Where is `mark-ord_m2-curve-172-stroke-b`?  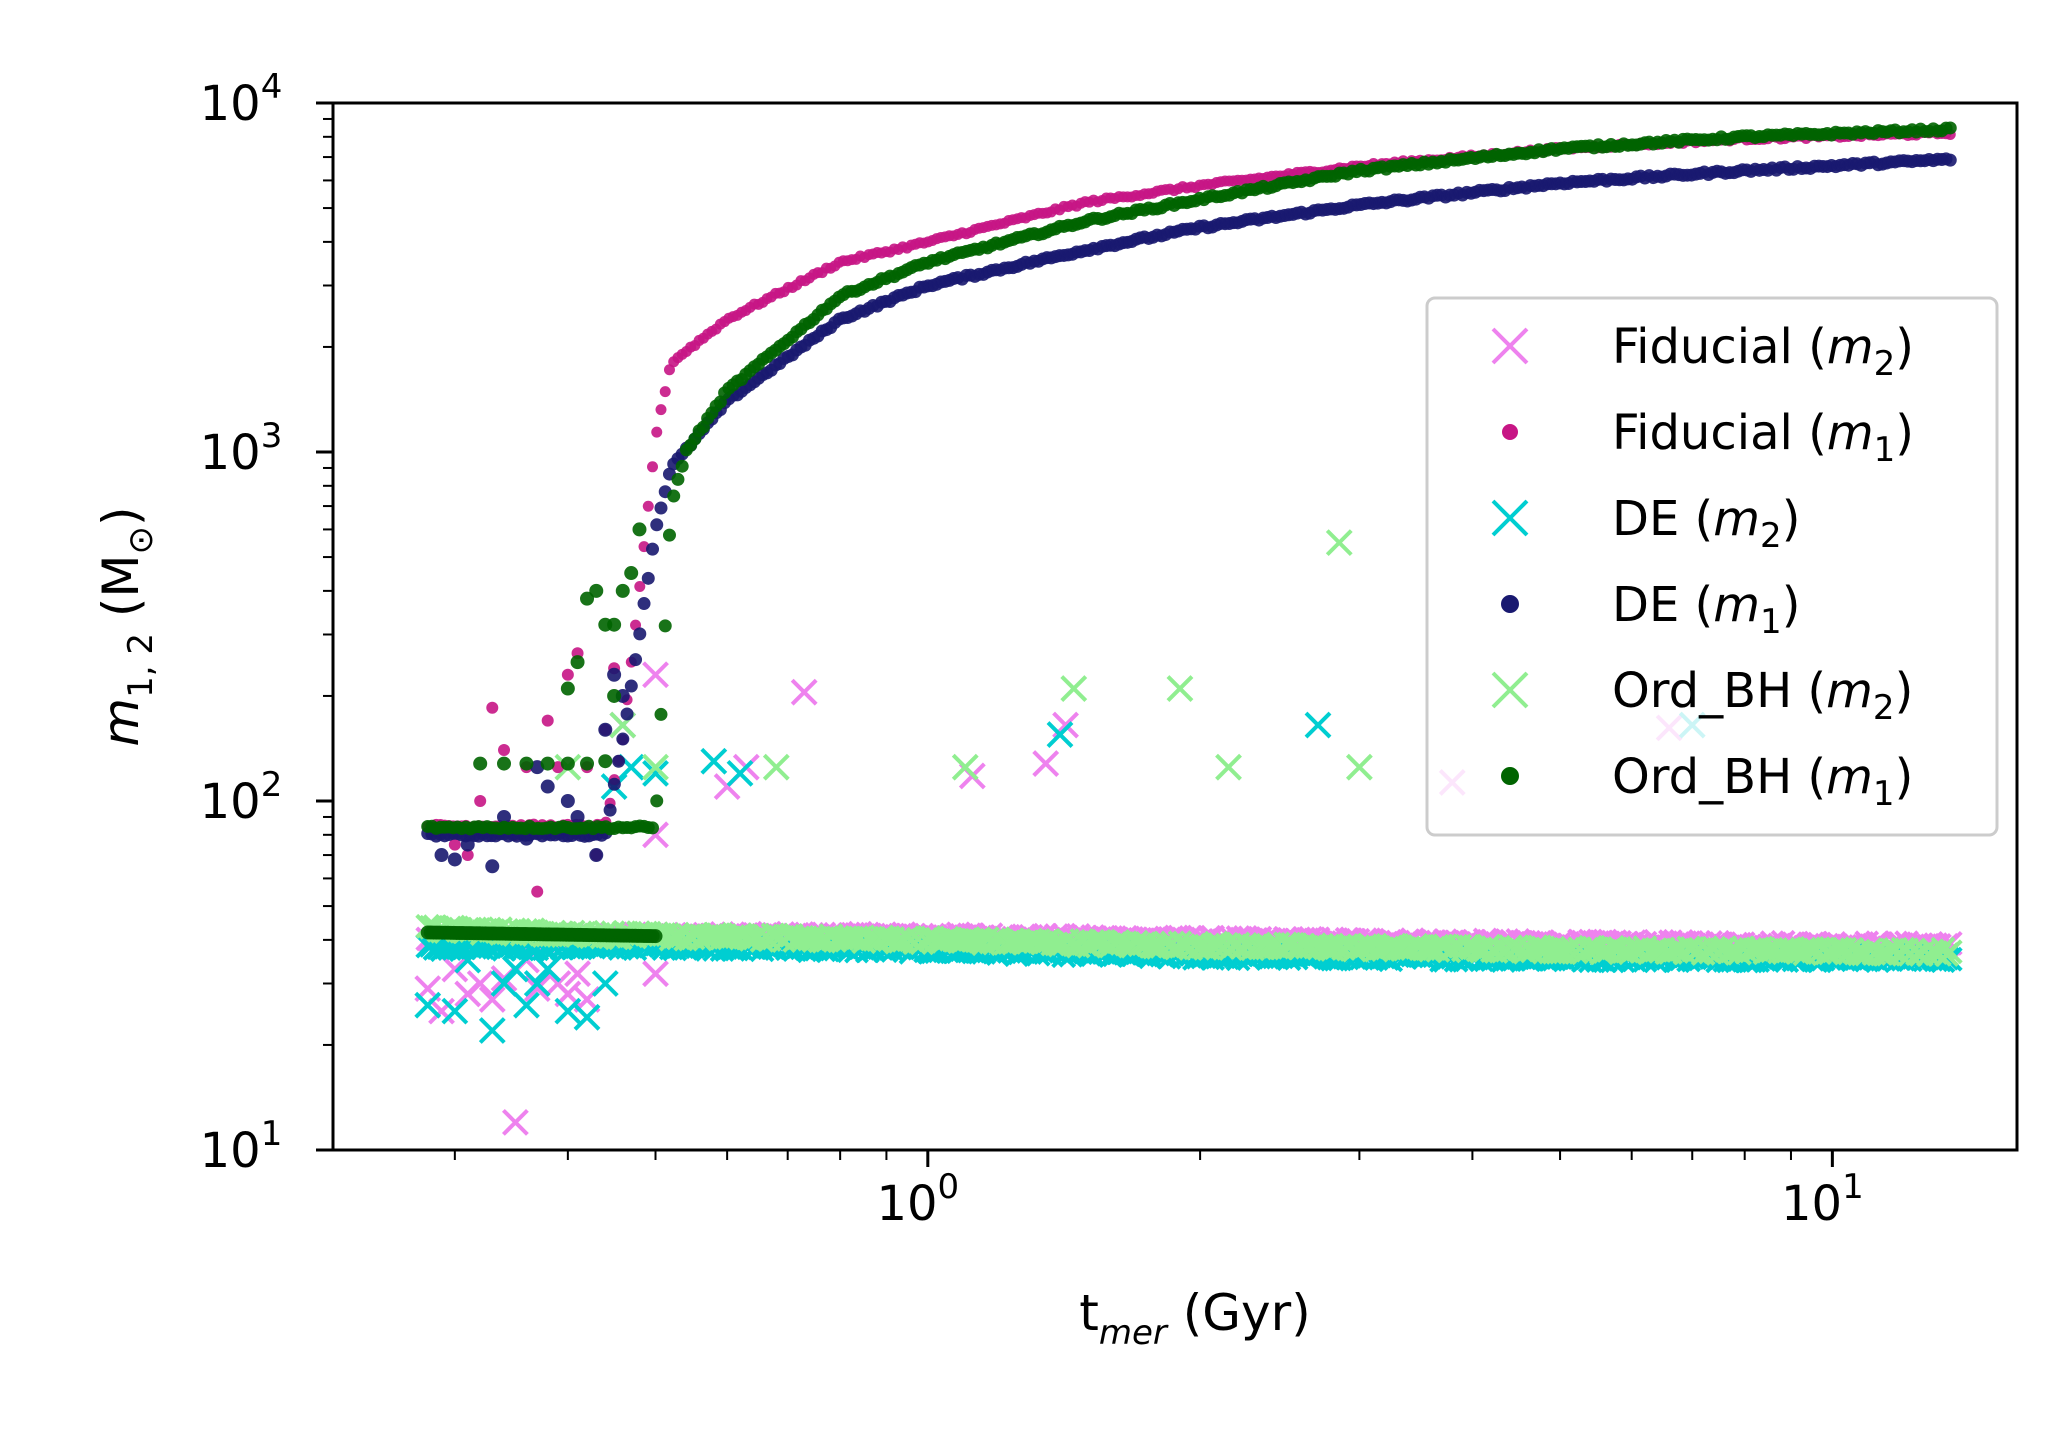
mark-ord_m2-curve-172-stroke-b is located at coordinates (1053, 944).